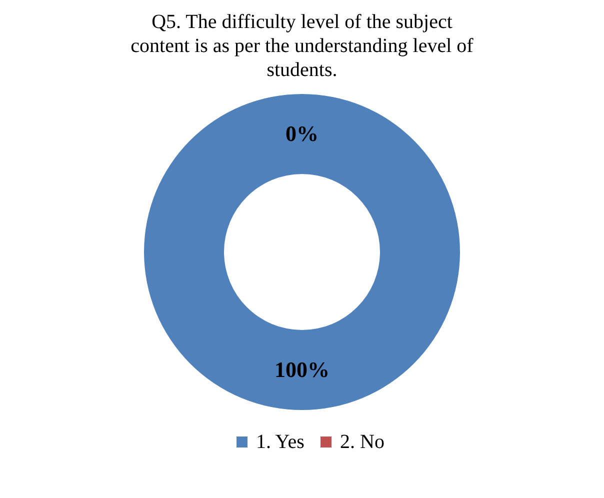  I want to click on legend-label: 1. Yes, so click(280, 442).